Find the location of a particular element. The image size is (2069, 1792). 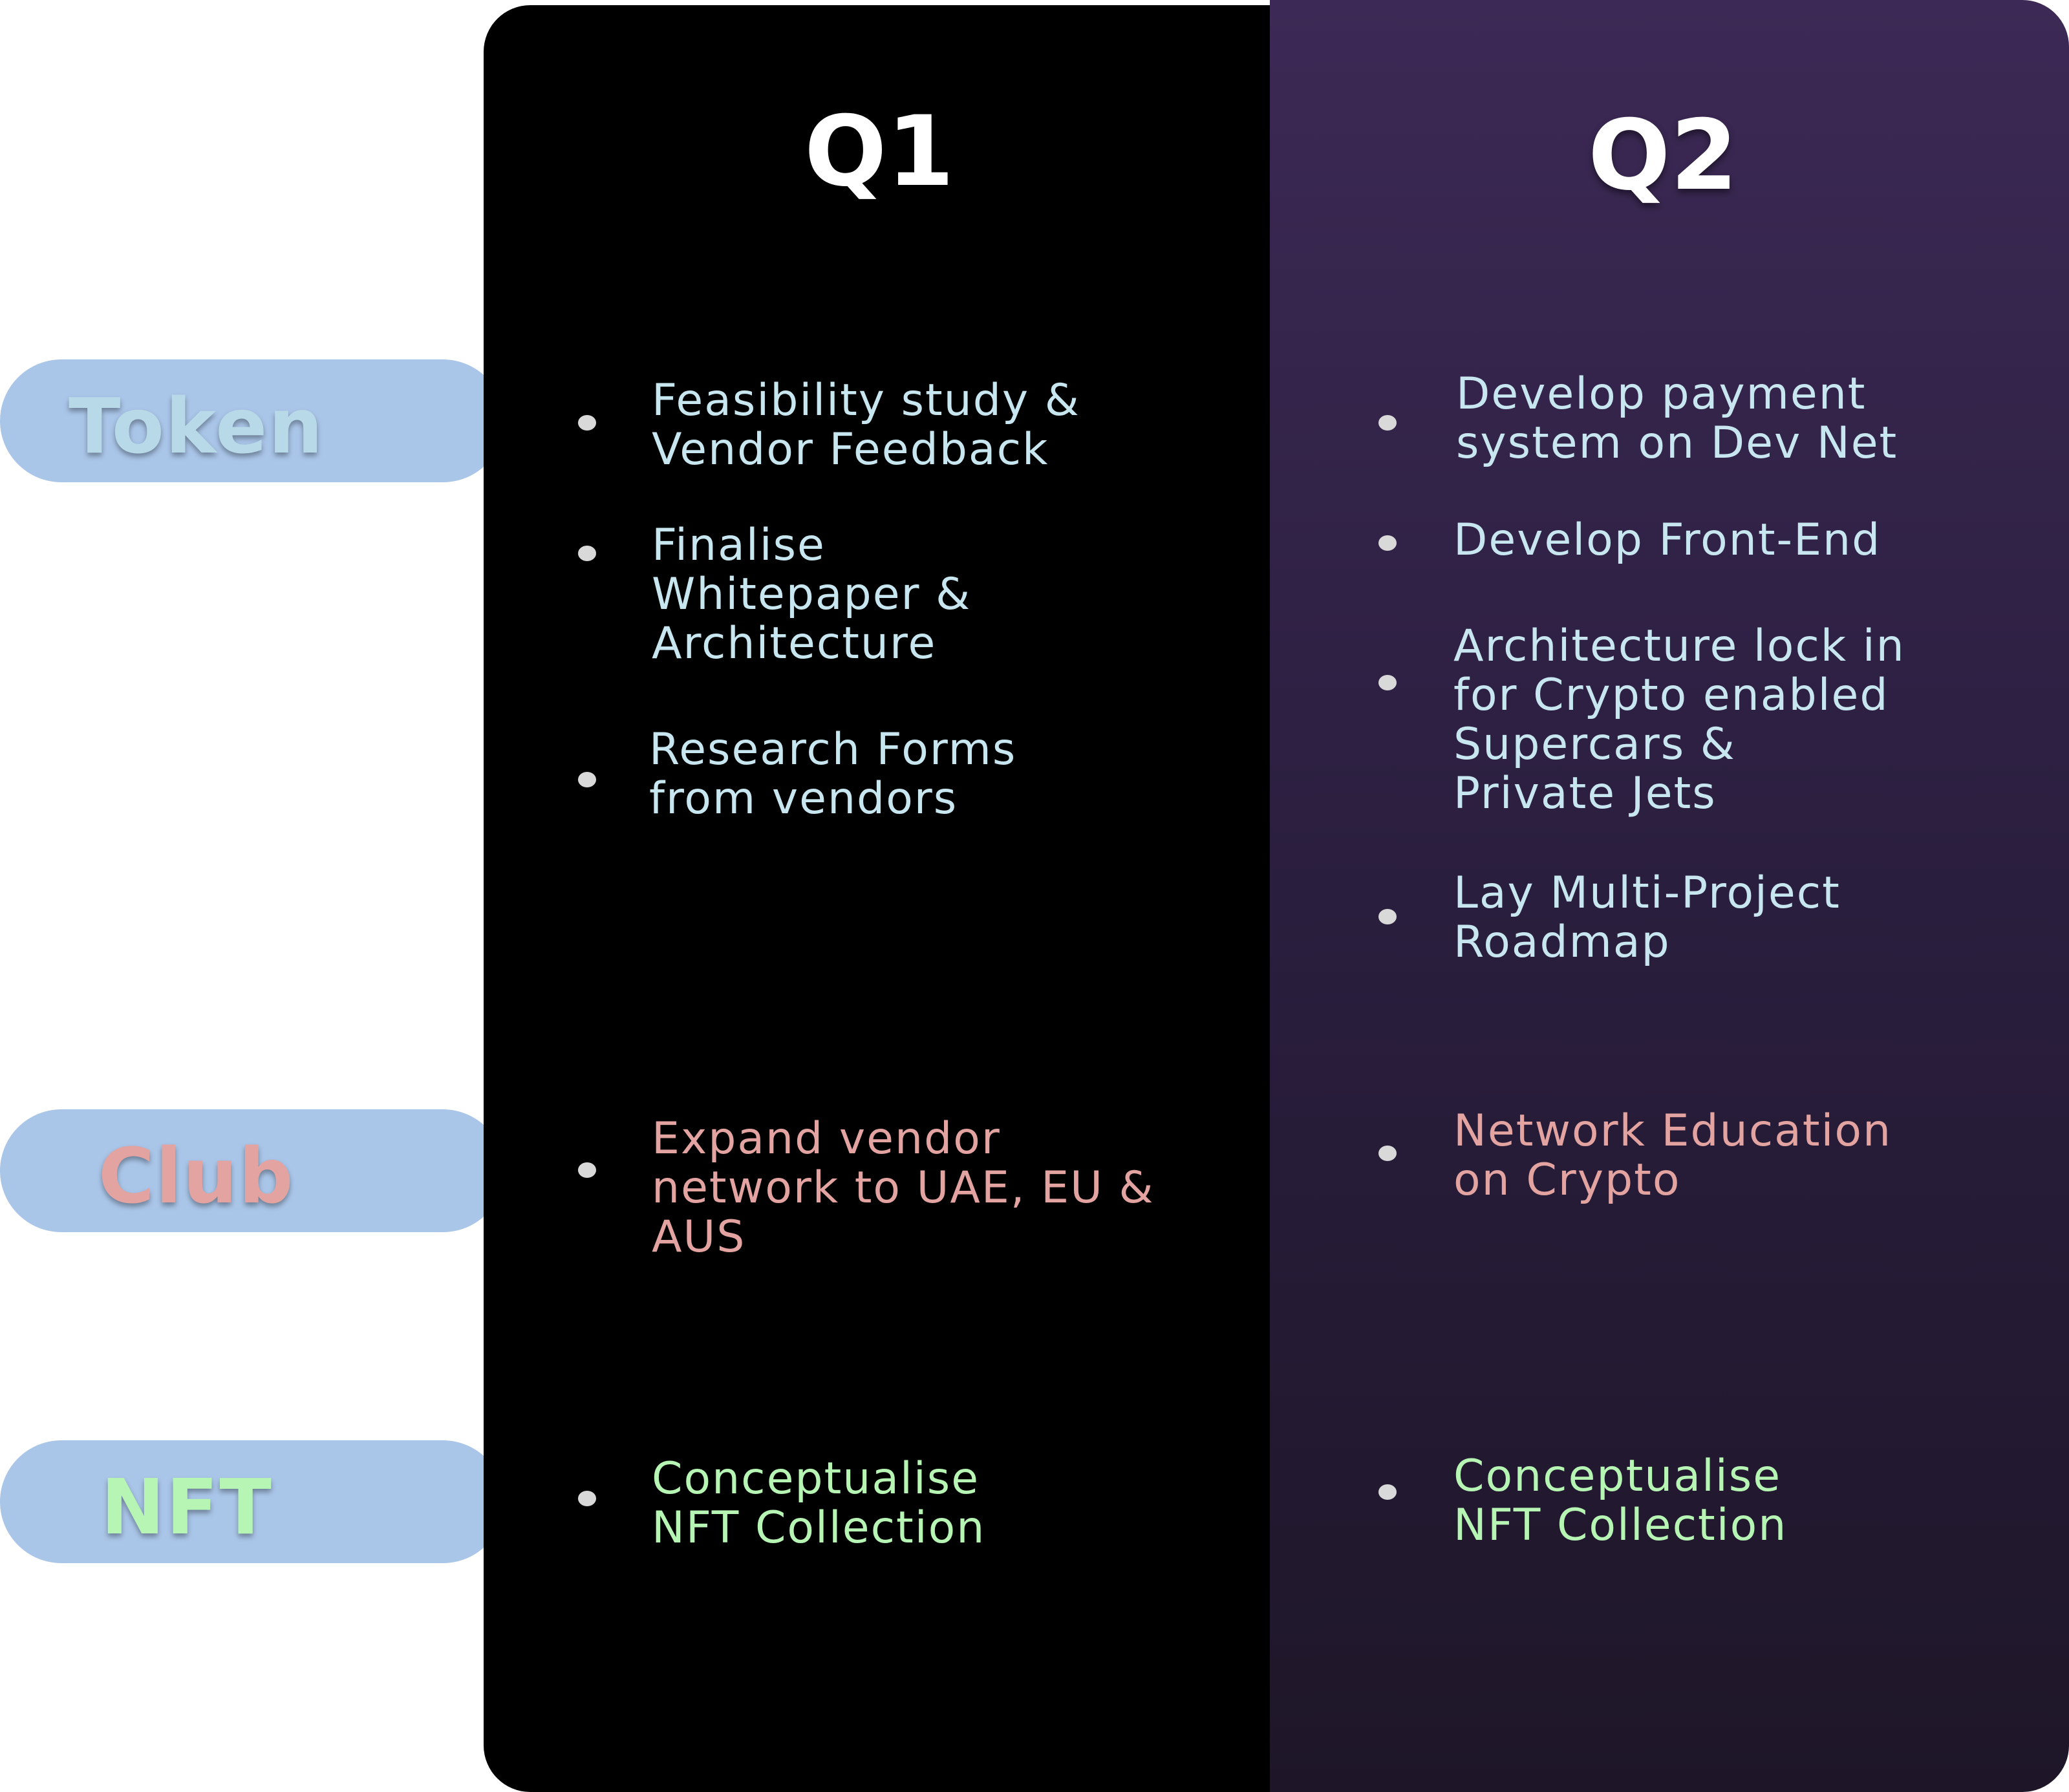

row-label-nft: NFT is located at coordinates (187, 1507).